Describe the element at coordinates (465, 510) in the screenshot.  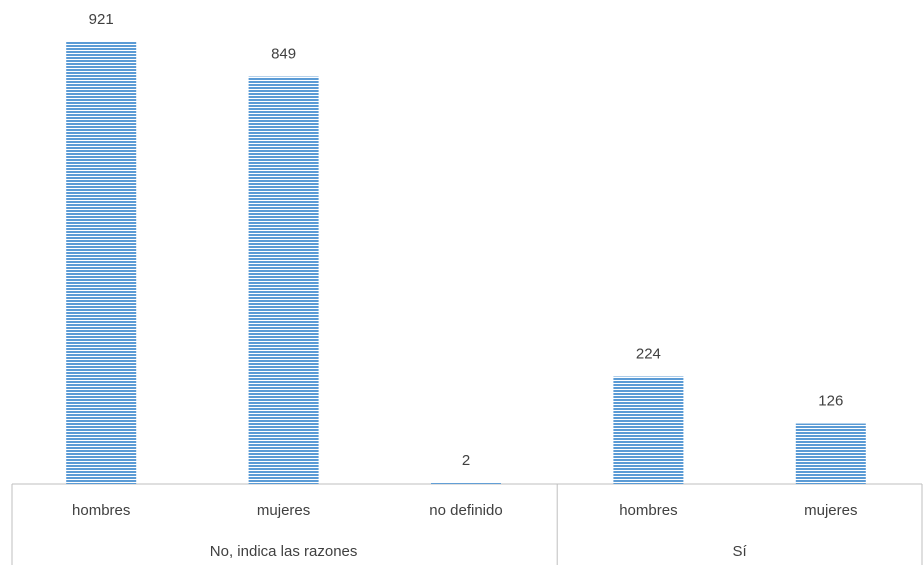
I see `x-tick-label: no definido` at that location.